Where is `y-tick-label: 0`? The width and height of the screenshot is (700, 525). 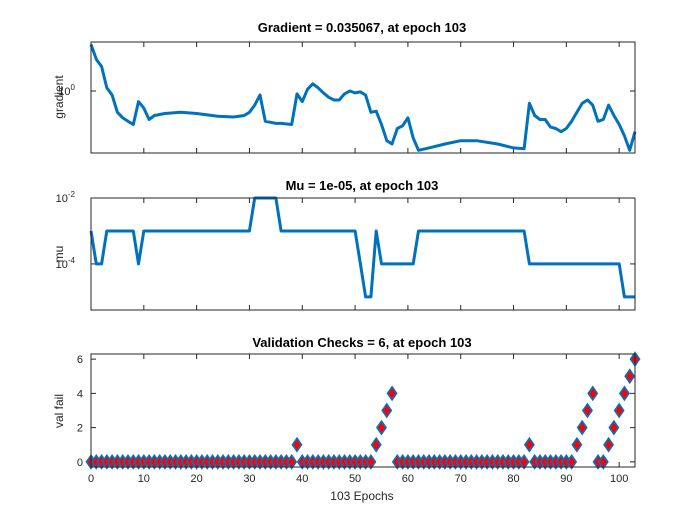 y-tick-label: 0 is located at coordinates (80, 463).